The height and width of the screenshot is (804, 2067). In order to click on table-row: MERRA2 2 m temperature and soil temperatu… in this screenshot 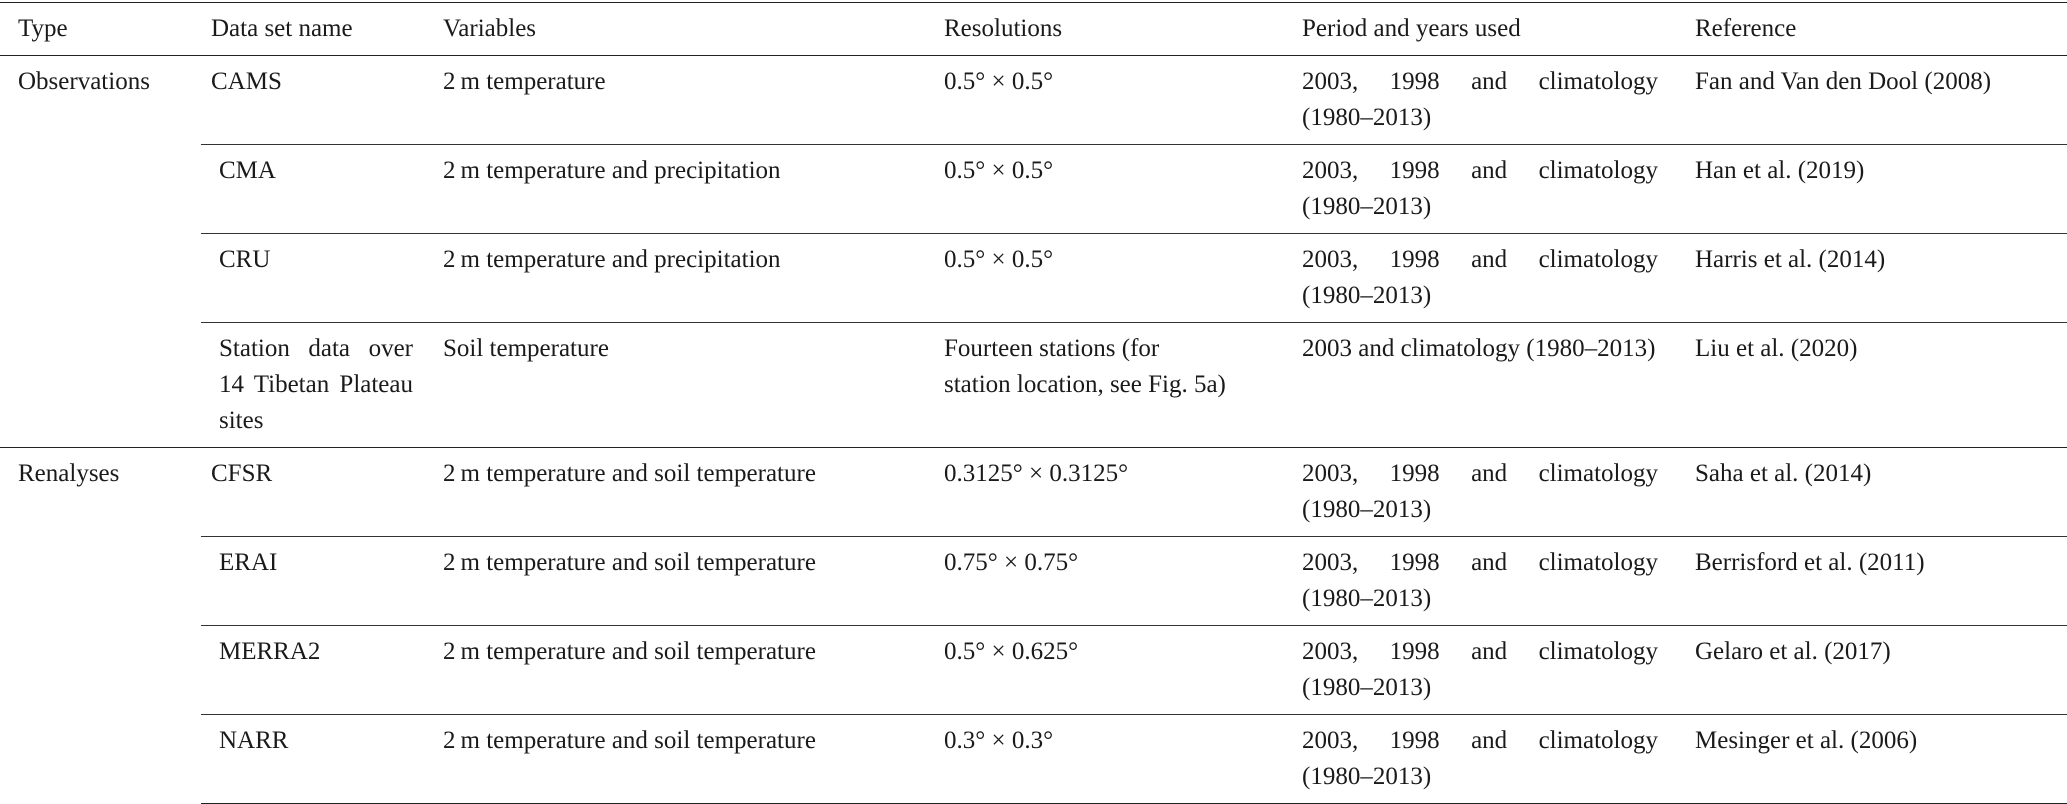, I will do `click(1033, 670)`.